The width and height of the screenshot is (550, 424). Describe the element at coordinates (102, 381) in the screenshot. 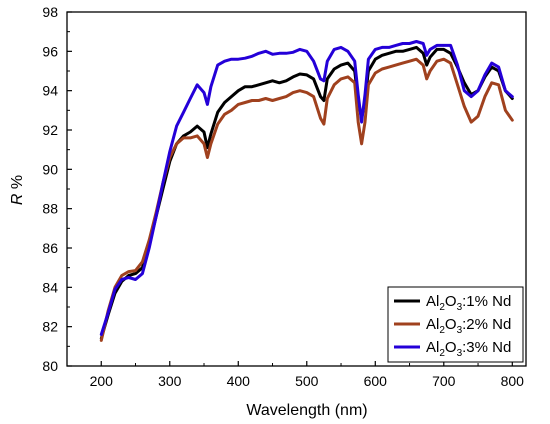

I see `x-tick-label: 200` at that location.